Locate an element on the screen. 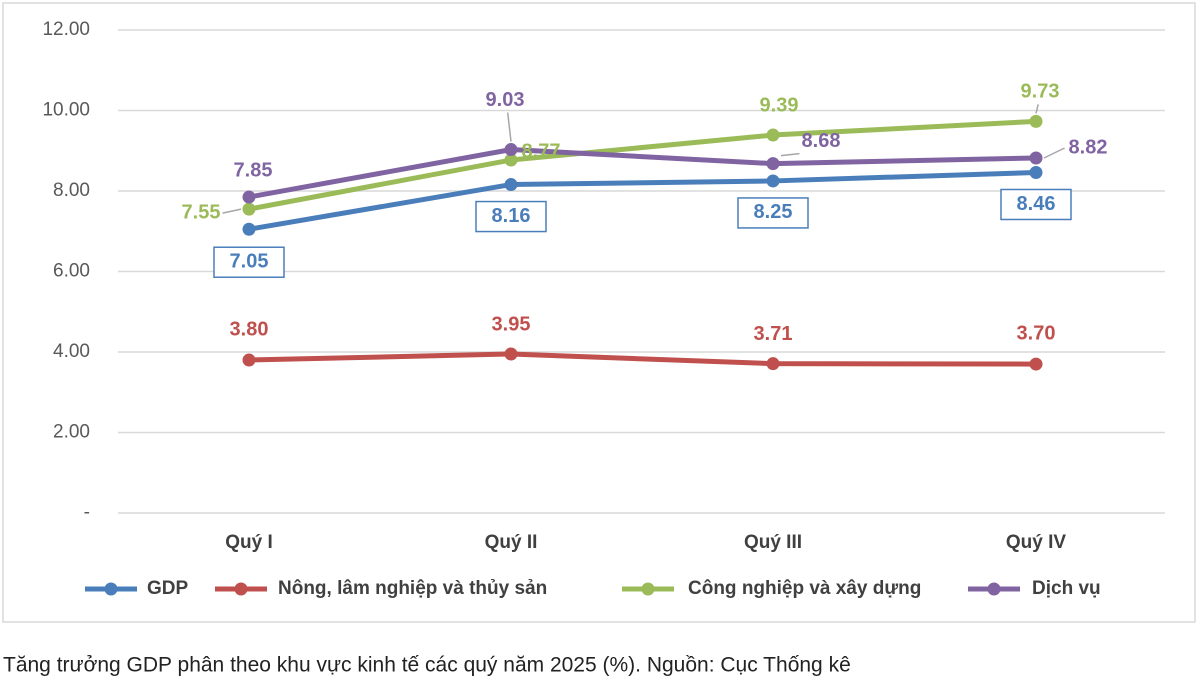 The image size is (1200, 688). data-label: 7.55 is located at coordinates (201, 212).